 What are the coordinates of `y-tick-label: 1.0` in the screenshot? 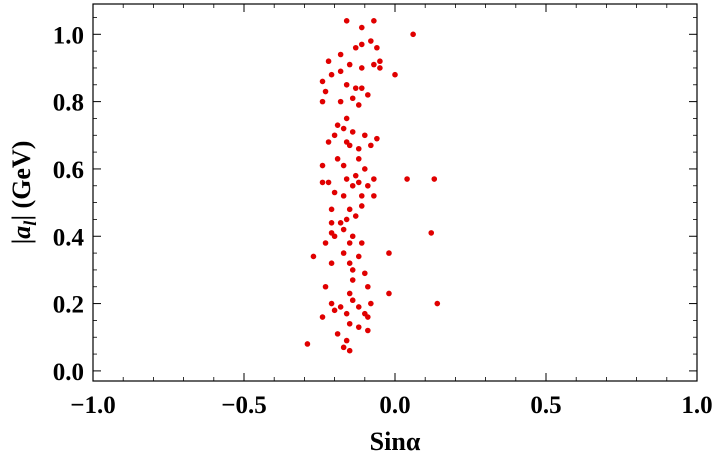 It's located at (68, 35).